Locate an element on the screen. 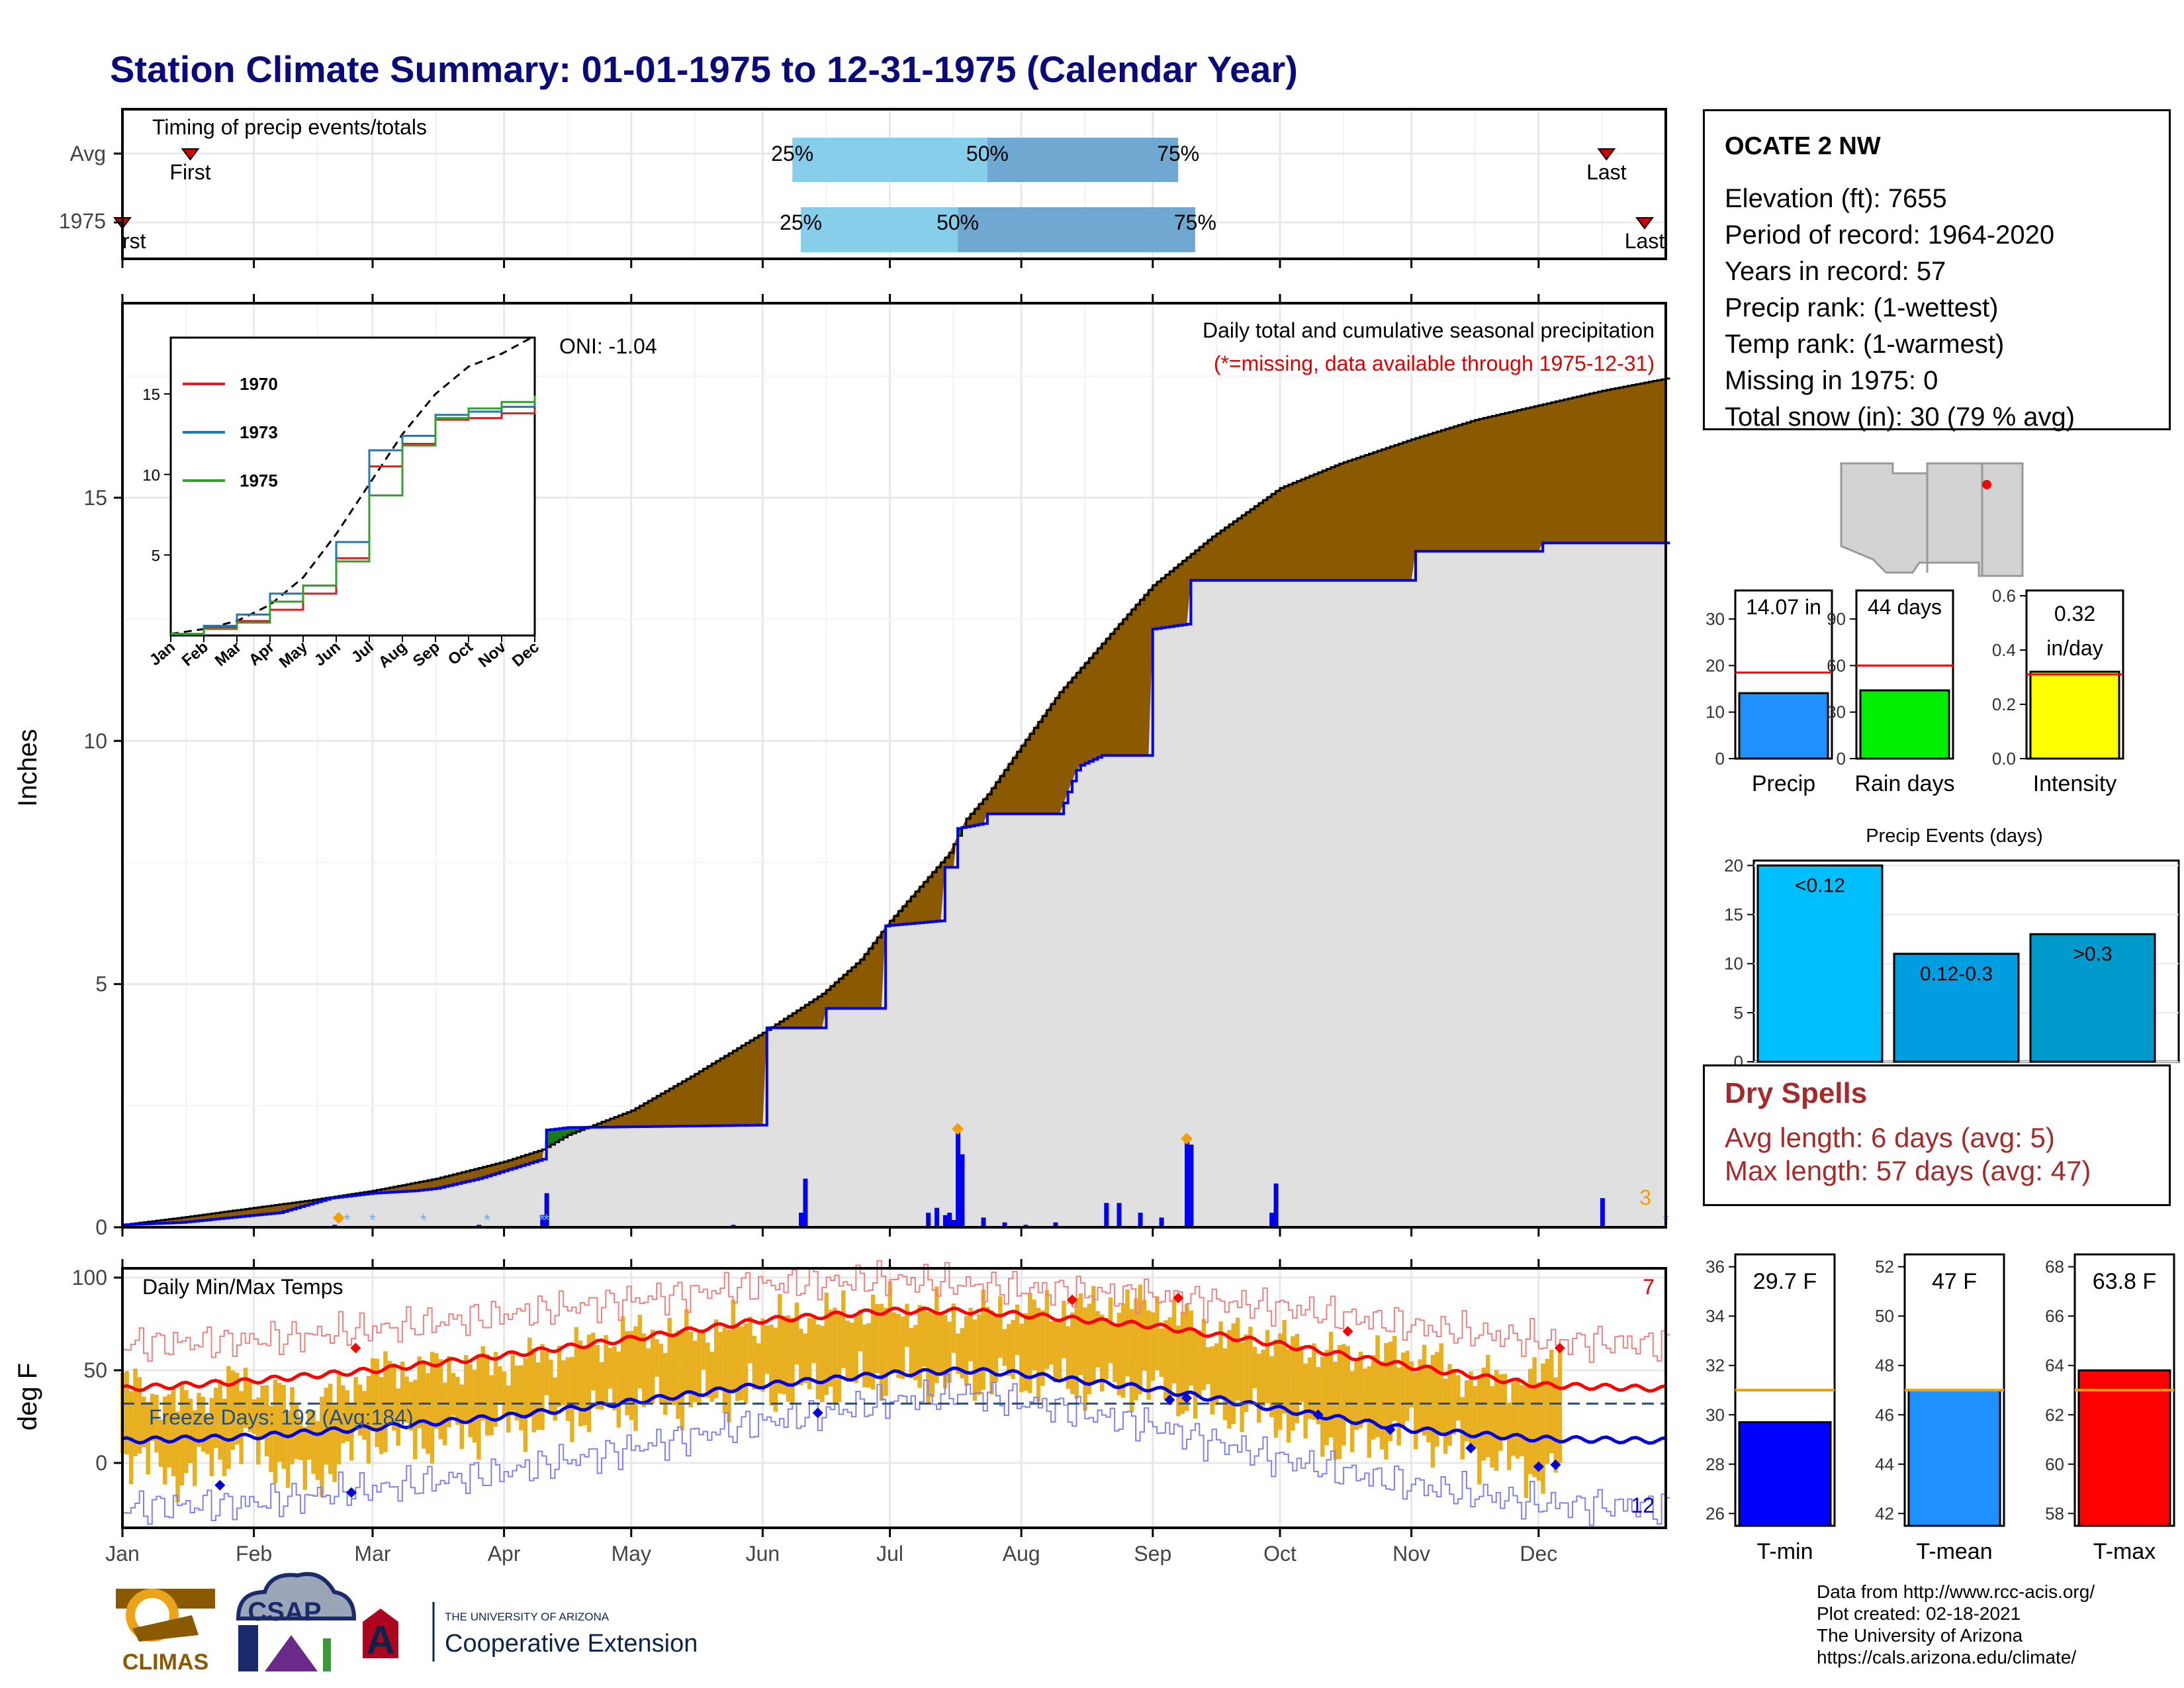 Image resolution: width=2184 pixels, height=1688 pixels. temp-bar-ytick-label: 36 is located at coordinates (1715, 1267).